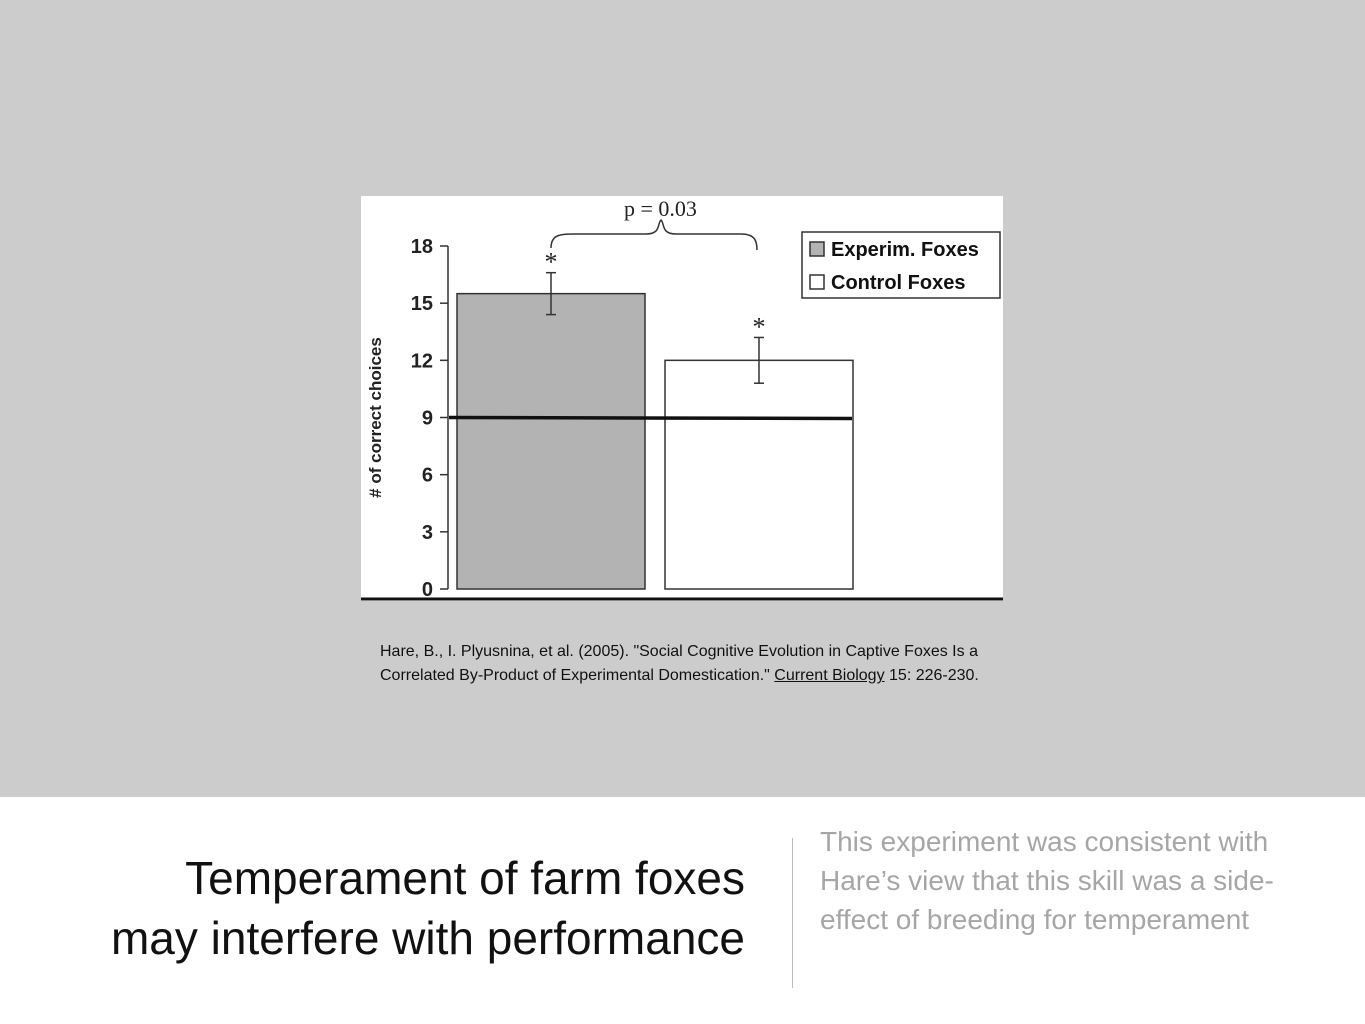  Describe the element at coordinates (465, 878) in the screenshot. I see `slide-title-line-1: Temperament of farm foxes` at that location.